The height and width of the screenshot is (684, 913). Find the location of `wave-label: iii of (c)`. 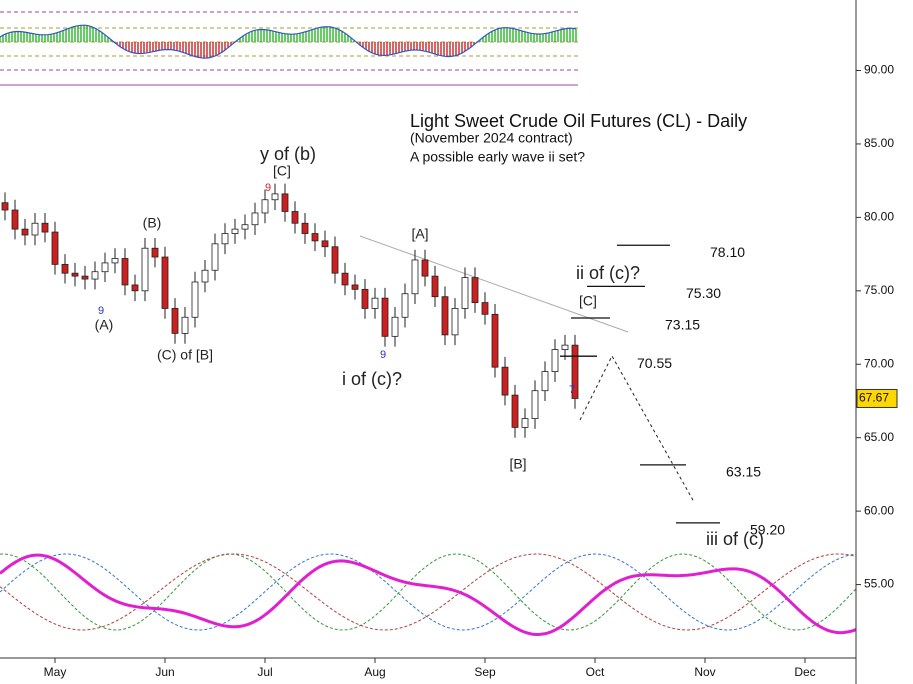

wave-label: iii of (c) is located at coordinates (735, 539).